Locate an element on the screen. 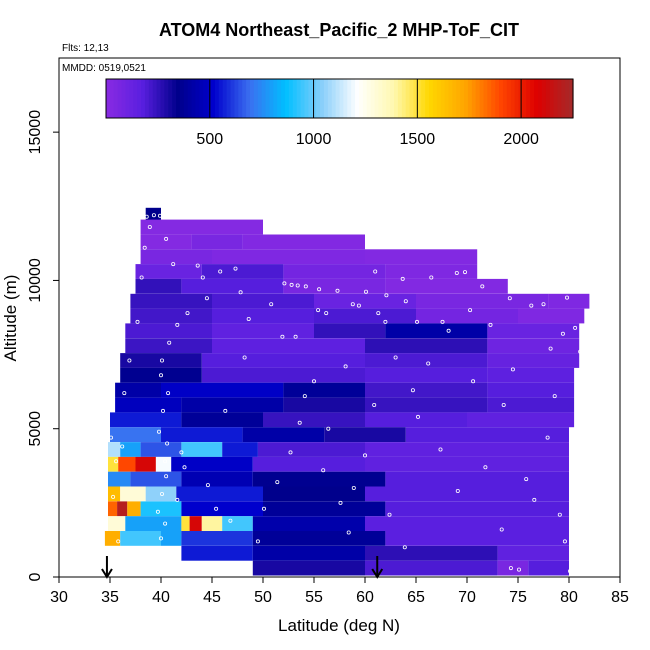  latitude-arrows is located at coordinates (242, 567).